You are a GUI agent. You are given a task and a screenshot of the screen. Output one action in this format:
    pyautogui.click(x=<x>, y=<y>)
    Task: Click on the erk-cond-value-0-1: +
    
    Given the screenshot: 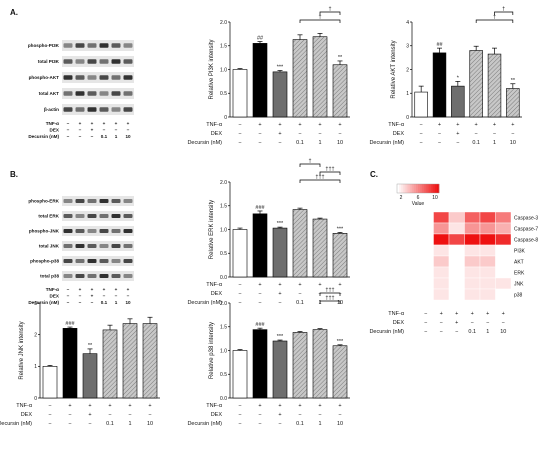 What is the action you would take?
    pyautogui.click(x=259, y=285)
    